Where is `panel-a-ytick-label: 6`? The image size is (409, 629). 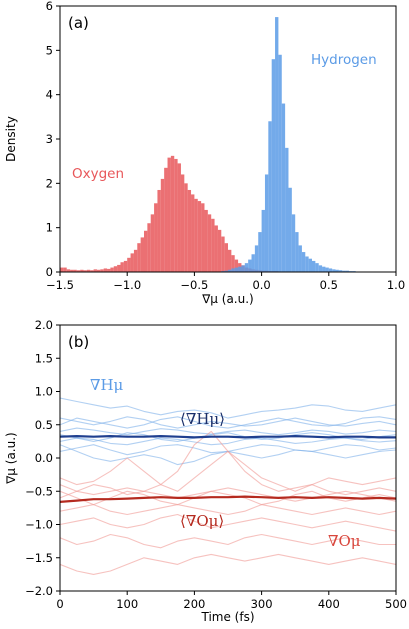 panel-a-ytick-label: 6 is located at coordinates (49, 6).